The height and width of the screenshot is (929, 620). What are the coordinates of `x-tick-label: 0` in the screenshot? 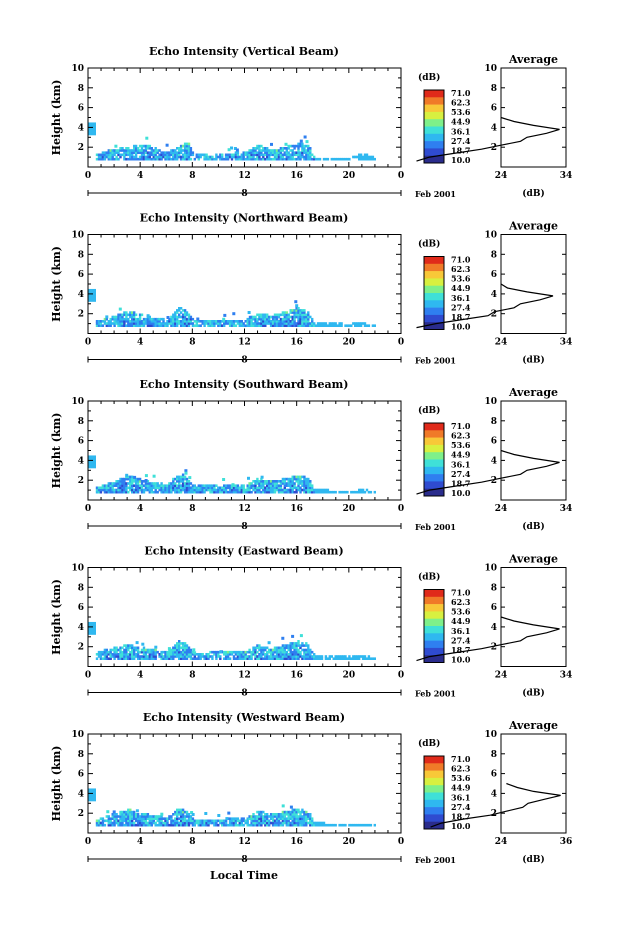 It's located at (88, 842).